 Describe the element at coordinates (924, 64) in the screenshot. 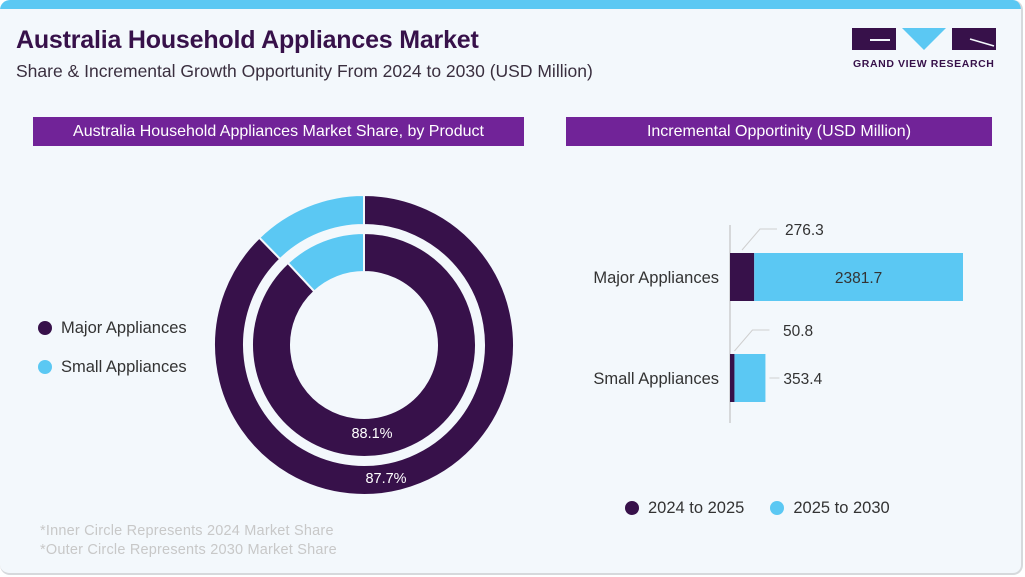

I see `brand-name: GRAND VIEW RESEARCH` at that location.